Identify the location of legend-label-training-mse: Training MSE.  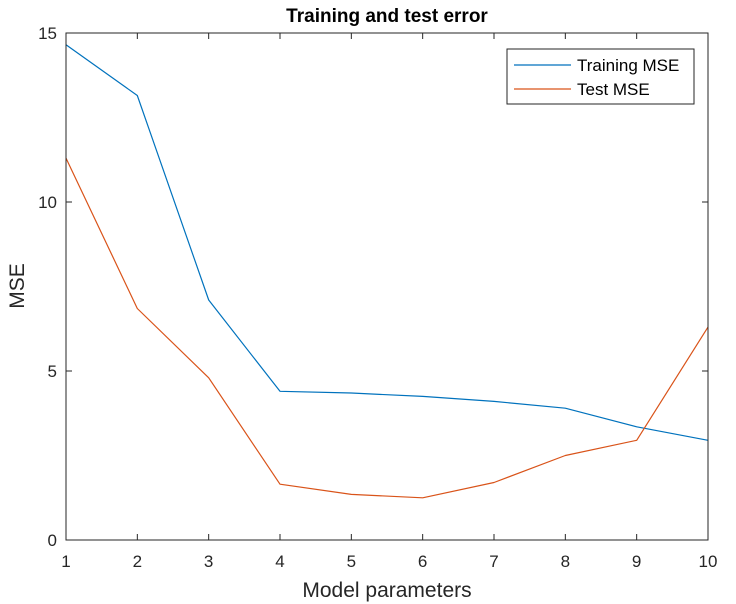
(628, 65).